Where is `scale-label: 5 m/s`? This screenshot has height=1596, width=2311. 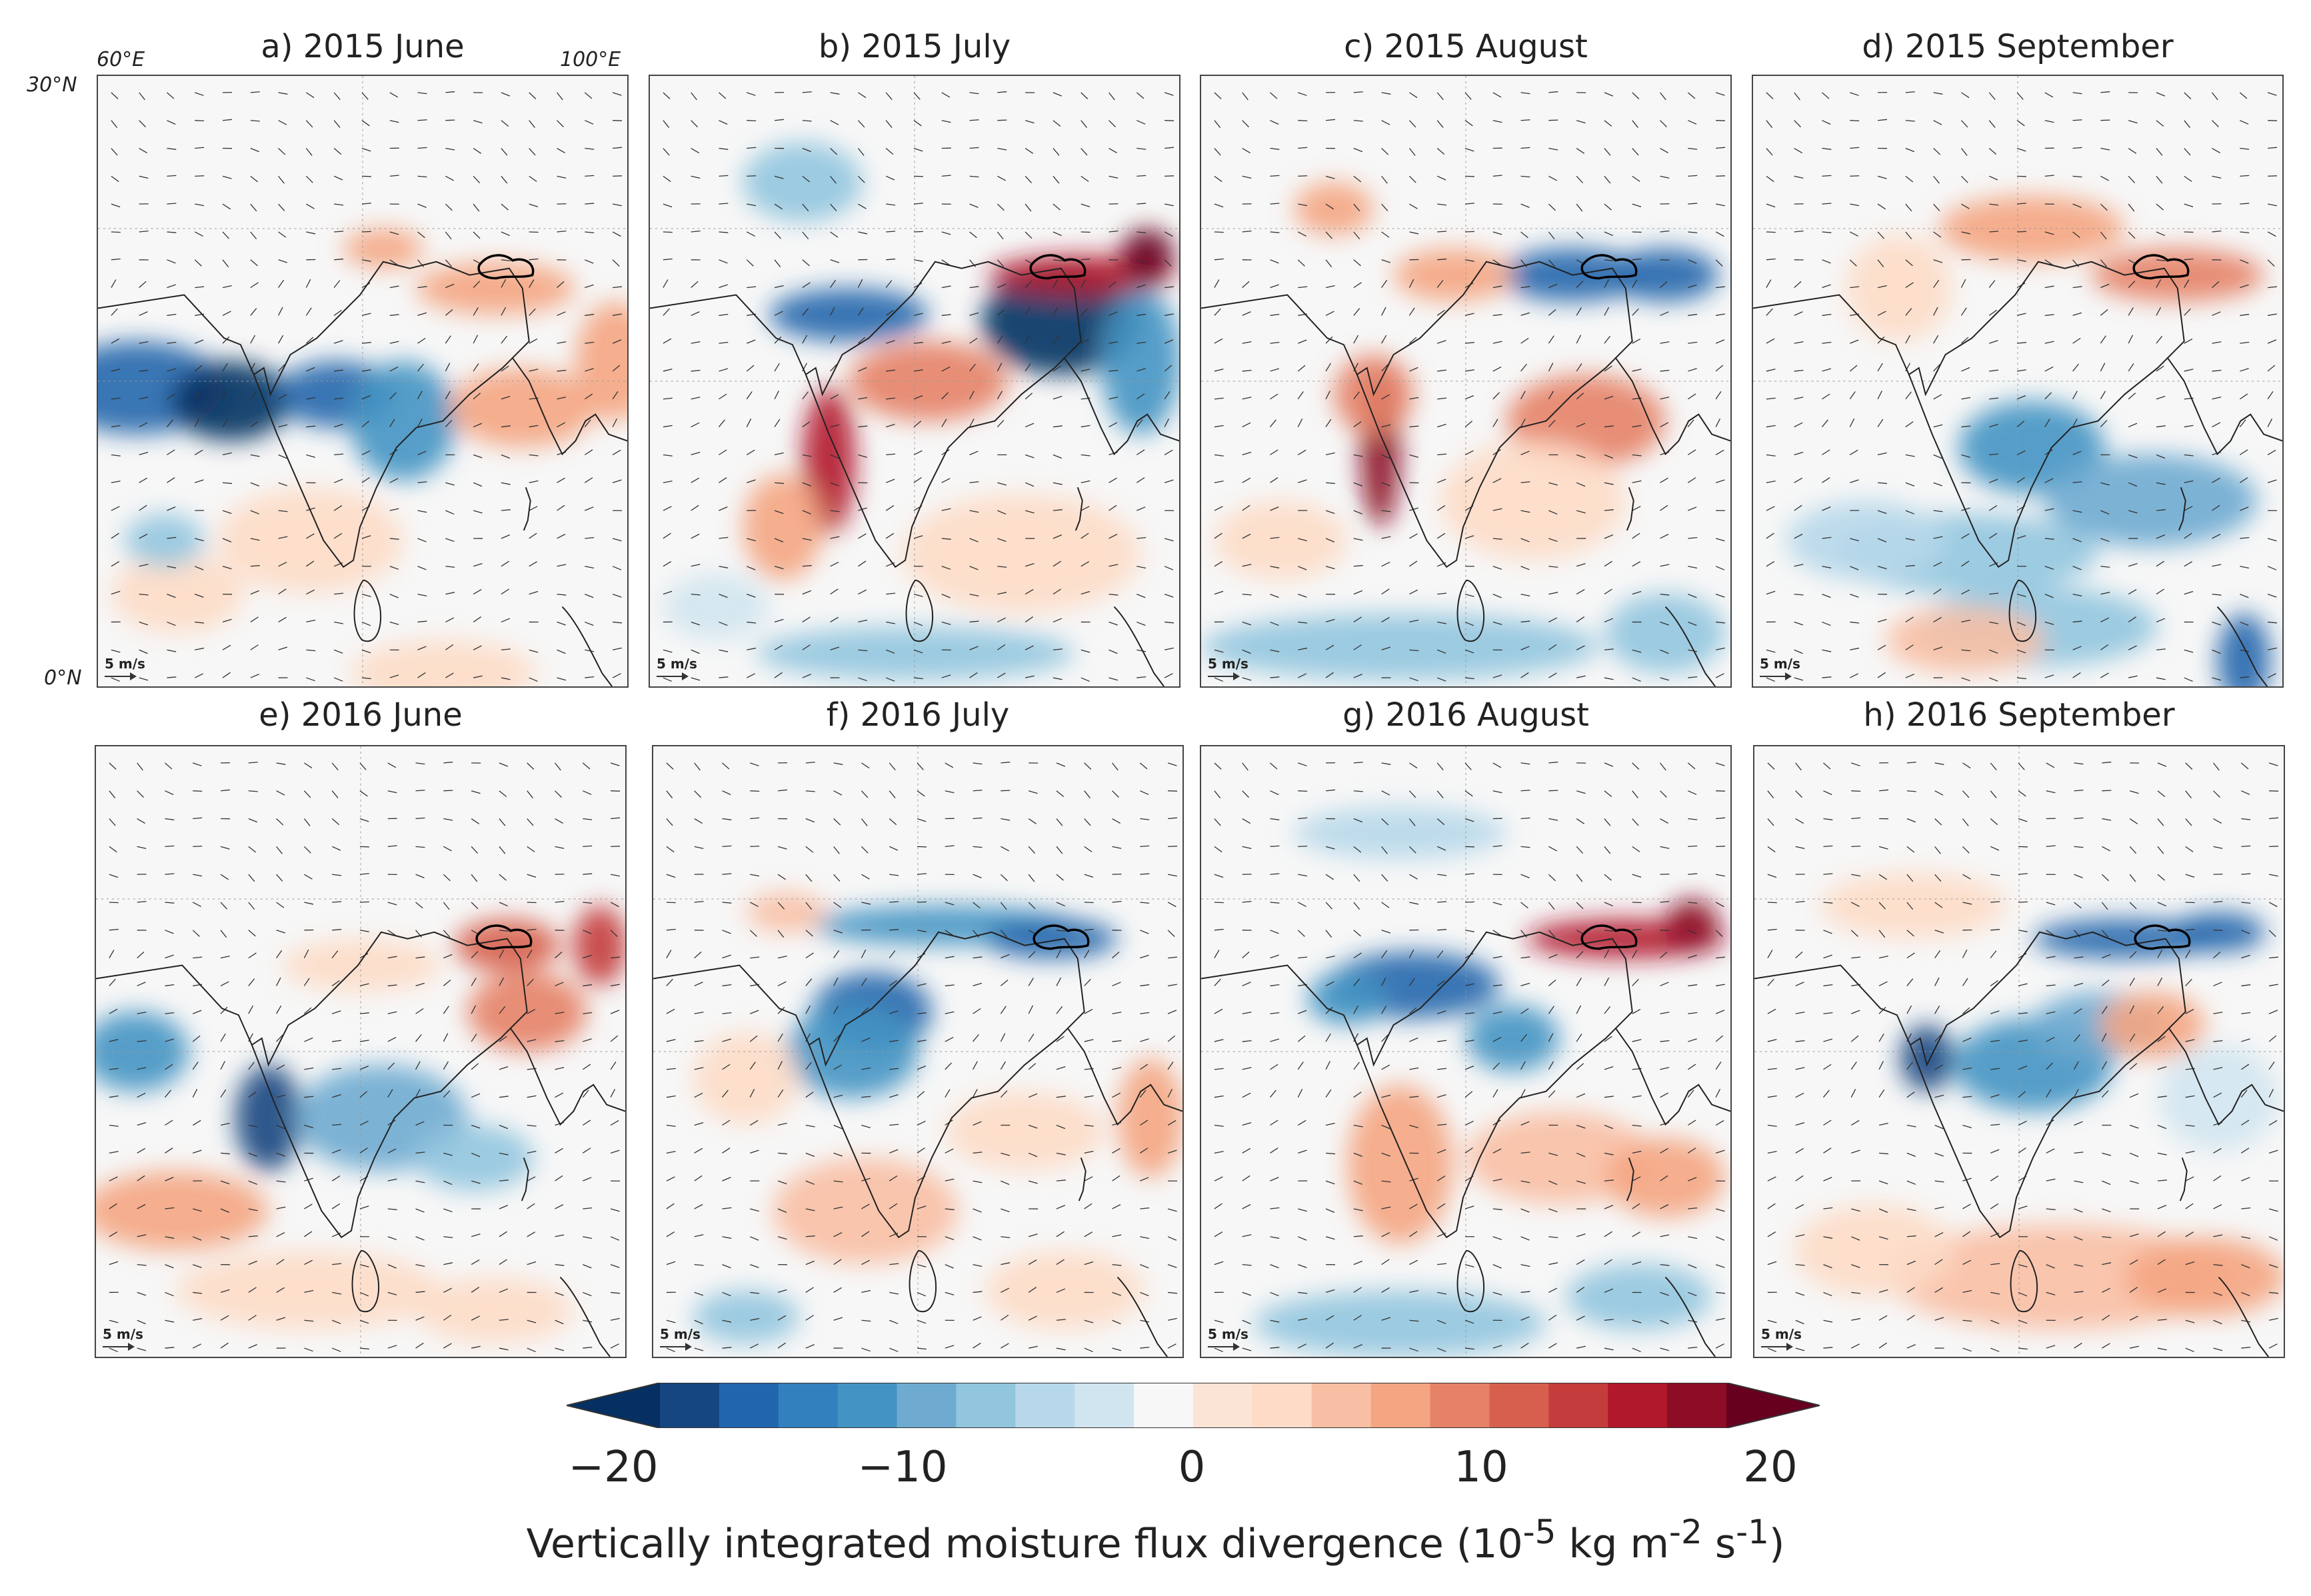
scale-label: 5 m/s is located at coordinates (1781, 1334).